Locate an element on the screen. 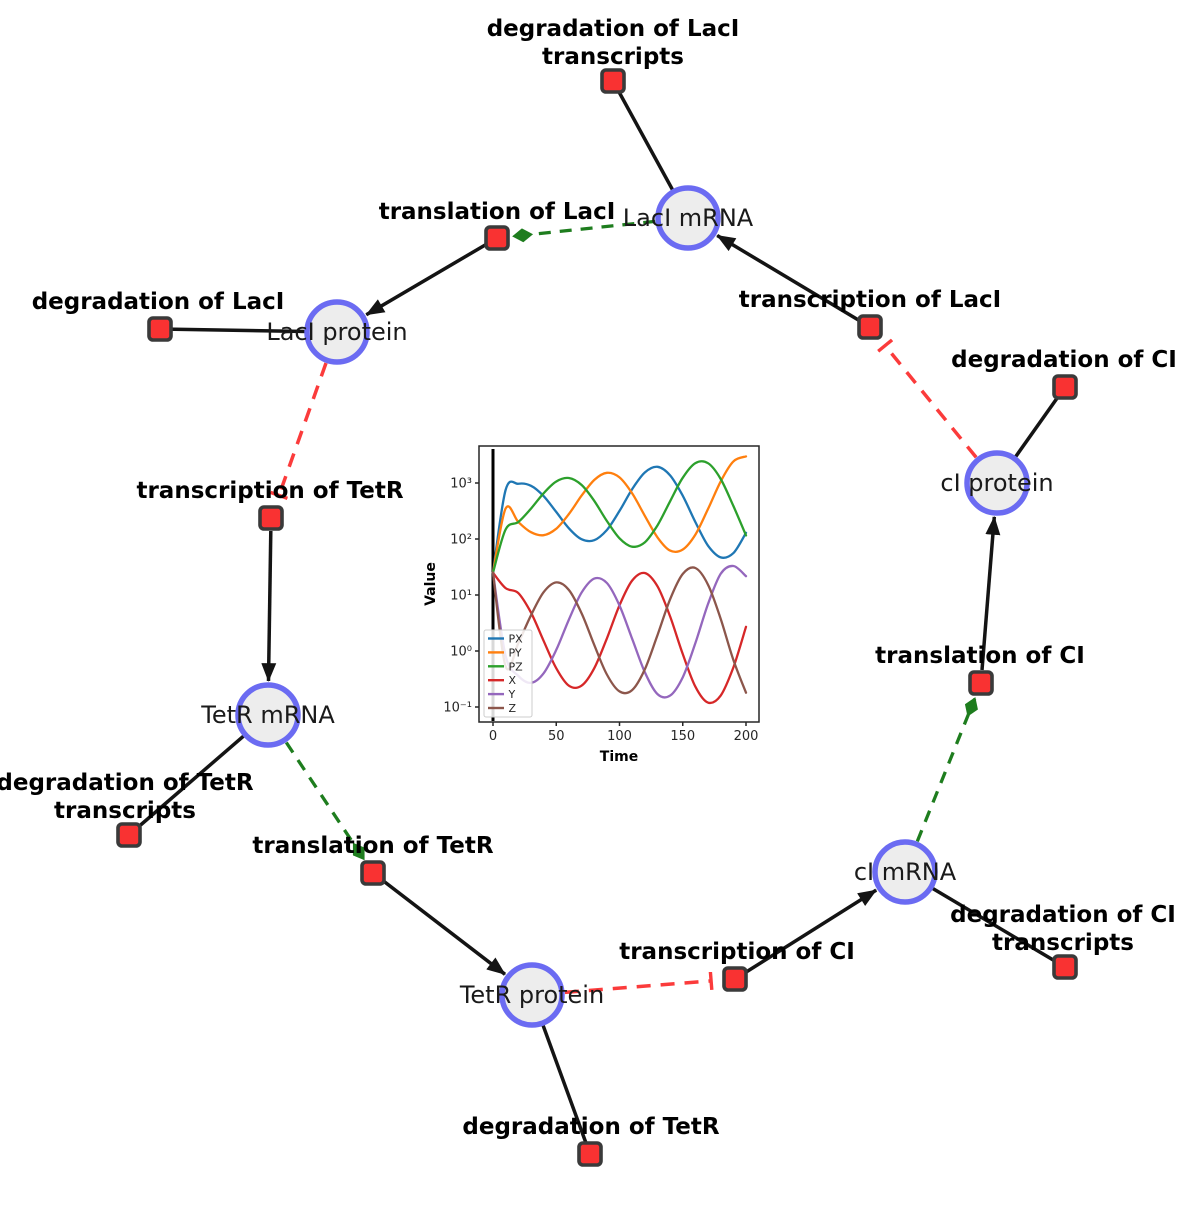  x-tick-label: 200 is located at coordinates (746, 736).